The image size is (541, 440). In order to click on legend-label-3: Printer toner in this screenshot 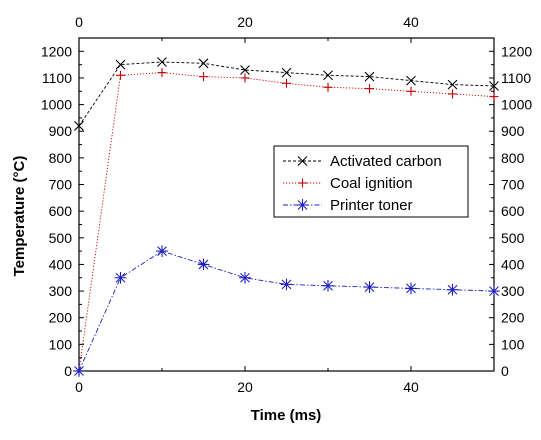, I will do `click(371, 205)`.